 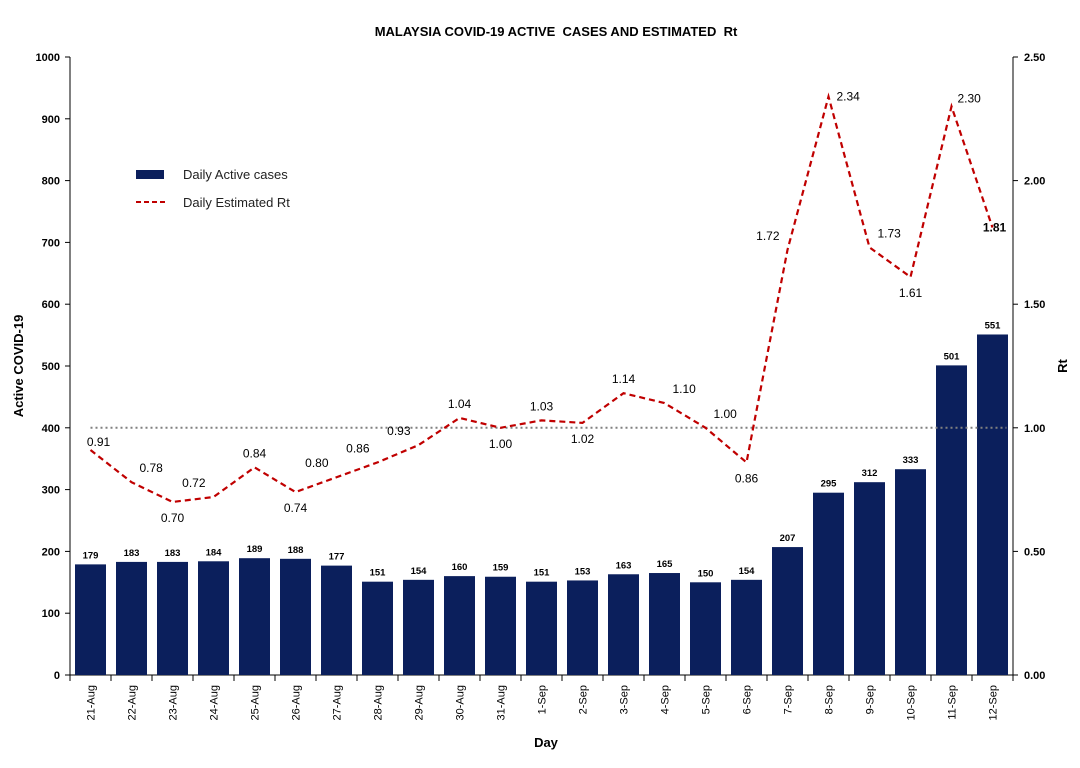 I want to click on y-axis-title: Active COVID-19, so click(x=18, y=366).